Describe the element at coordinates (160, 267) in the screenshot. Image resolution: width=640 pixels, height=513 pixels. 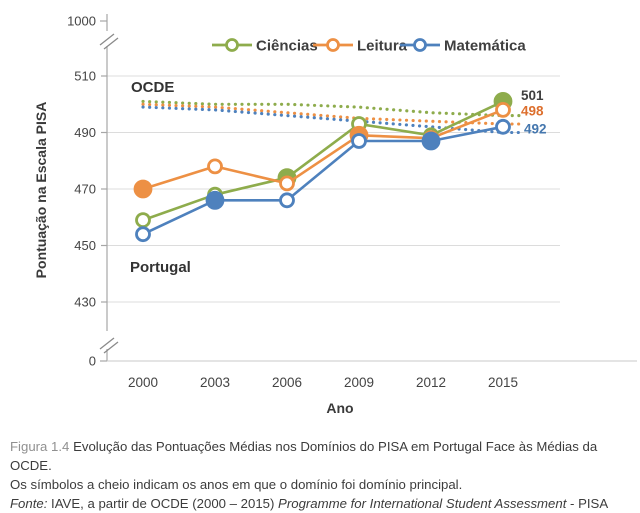
I see `annotation-portugal: Portugal` at that location.